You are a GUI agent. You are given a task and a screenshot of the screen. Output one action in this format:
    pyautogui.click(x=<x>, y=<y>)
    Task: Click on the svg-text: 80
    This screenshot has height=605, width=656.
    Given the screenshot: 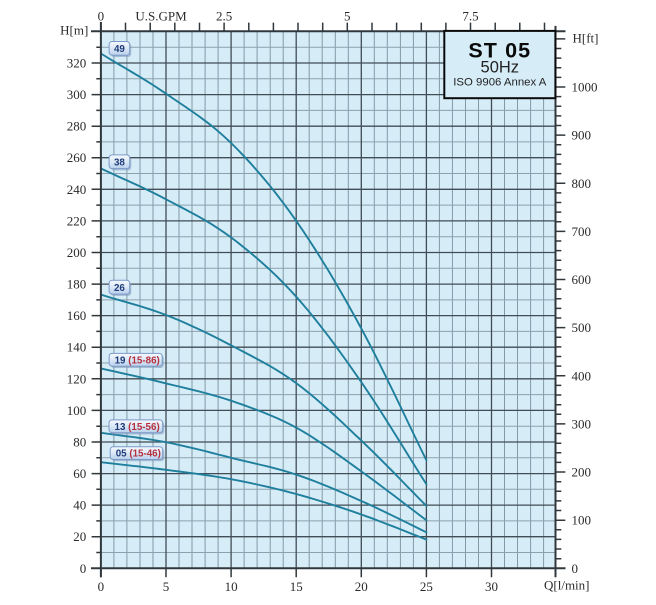 What is the action you would take?
    pyautogui.click(x=79, y=442)
    